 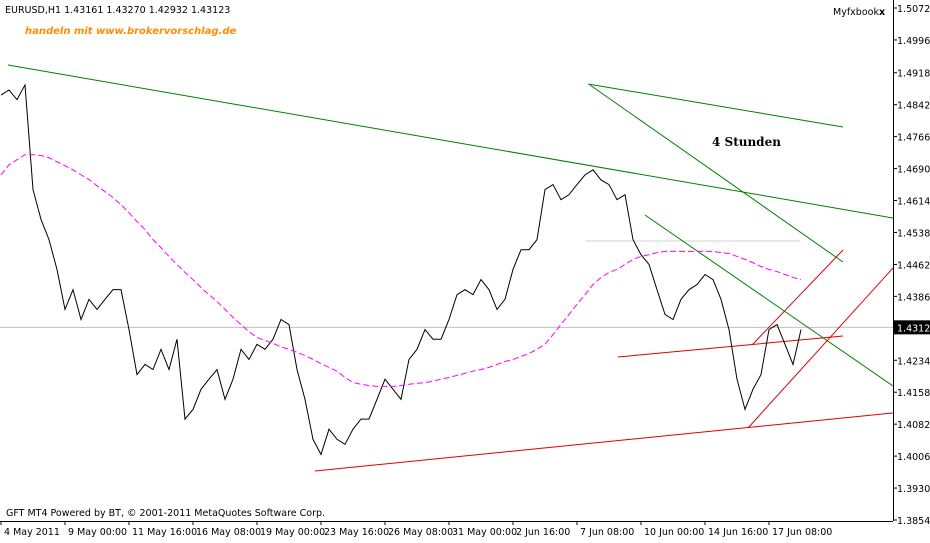 What do you see at coordinates (913, 489) in the screenshot?
I see `y-tick-label: 1.39300` at bounding box center [913, 489].